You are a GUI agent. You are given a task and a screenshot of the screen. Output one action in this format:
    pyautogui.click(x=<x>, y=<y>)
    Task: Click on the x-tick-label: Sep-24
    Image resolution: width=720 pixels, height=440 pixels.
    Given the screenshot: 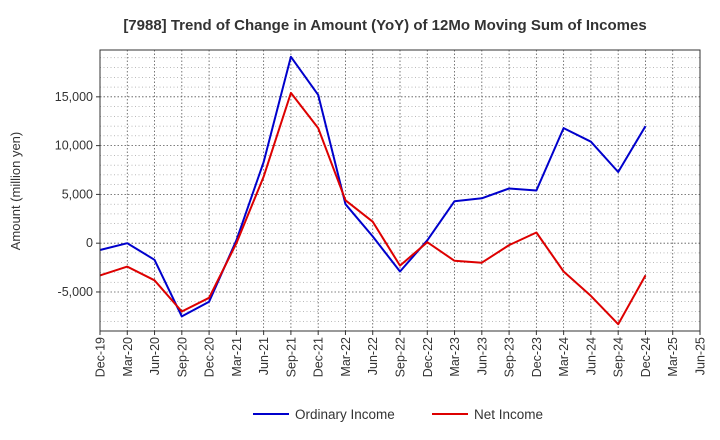 What is the action you would take?
    pyautogui.click(x=619, y=357)
    